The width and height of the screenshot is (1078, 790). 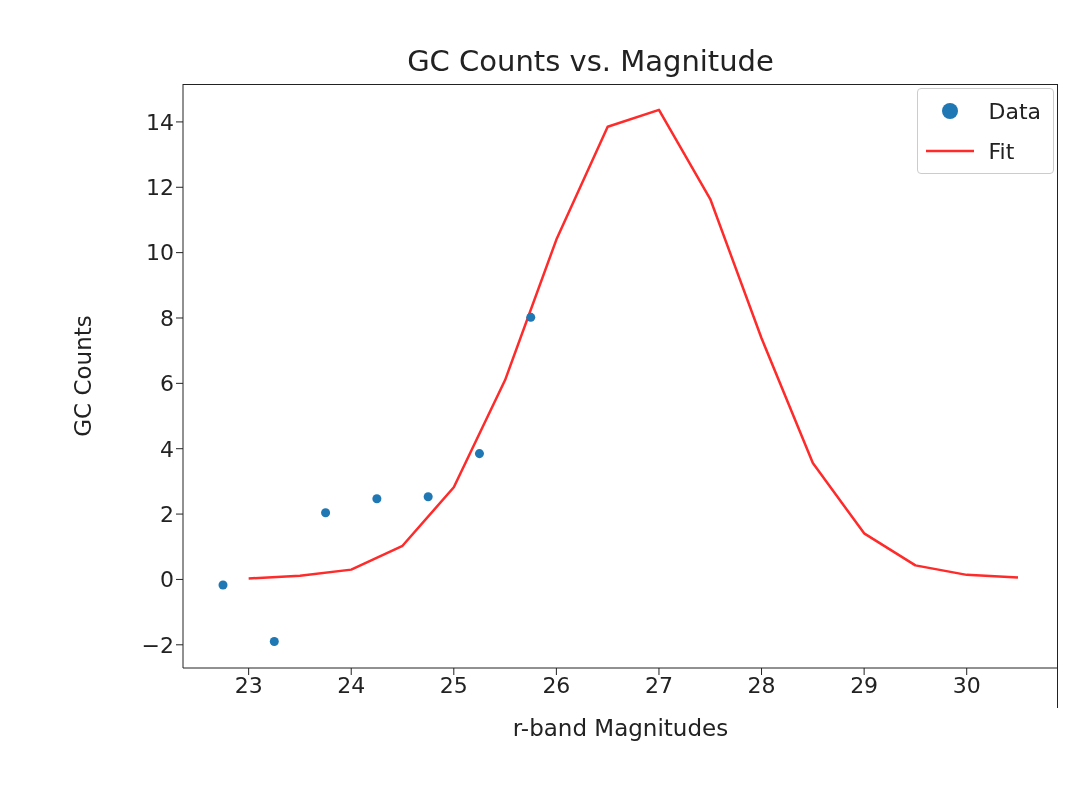 What do you see at coordinates (167, 580) in the screenshot?
I see `y-tick-label: 0` at bounding box center [167, 580].